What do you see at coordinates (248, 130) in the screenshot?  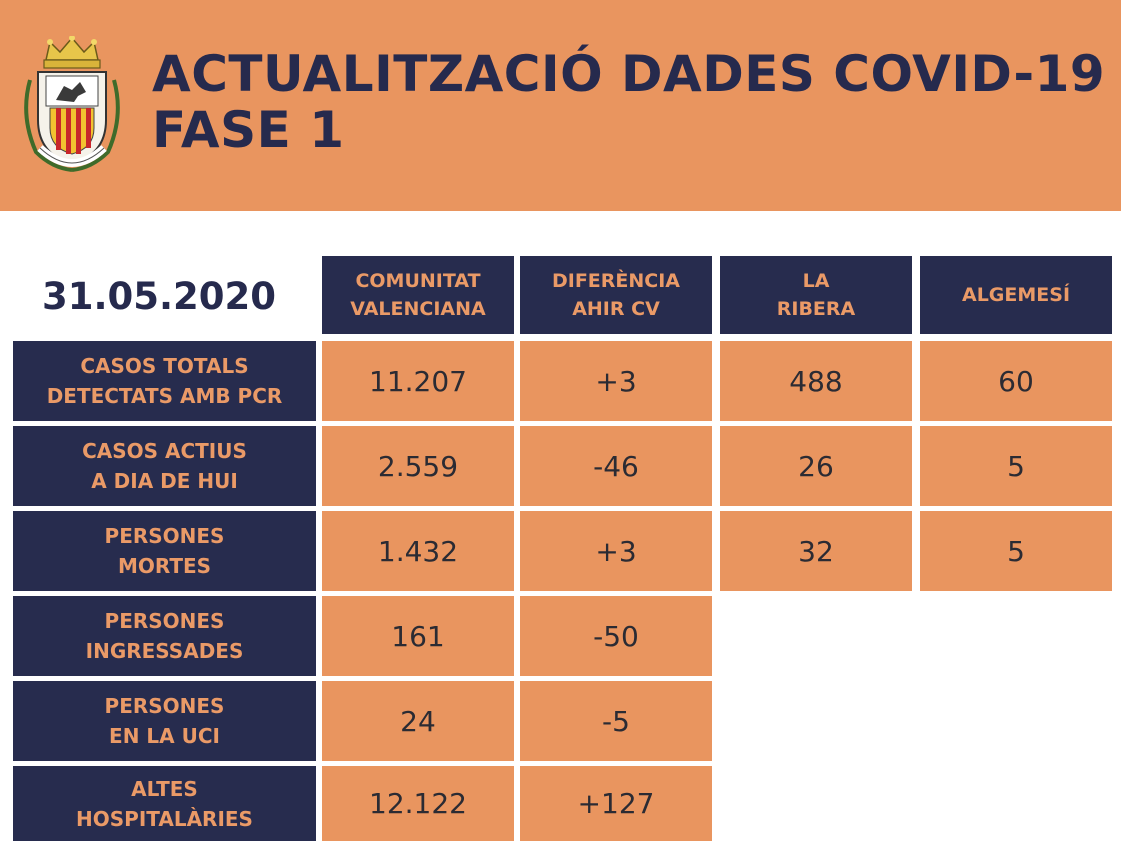 I see `title-line-2: FASE 1` at bounding box center [248, 130].